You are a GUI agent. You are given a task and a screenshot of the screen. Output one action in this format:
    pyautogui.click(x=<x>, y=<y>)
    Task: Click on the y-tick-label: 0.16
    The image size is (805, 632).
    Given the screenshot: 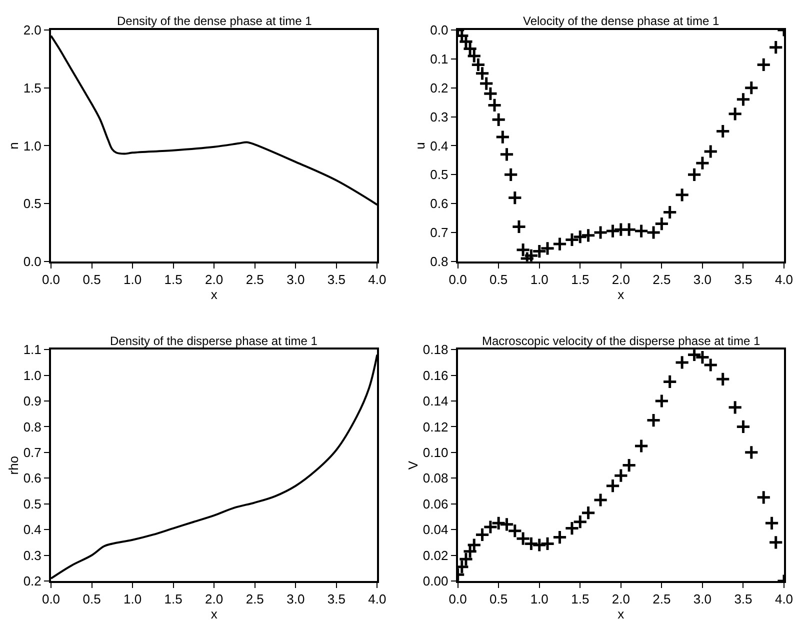 What is the action you would take?
    pyautogui.click(x=435, y=375)
    